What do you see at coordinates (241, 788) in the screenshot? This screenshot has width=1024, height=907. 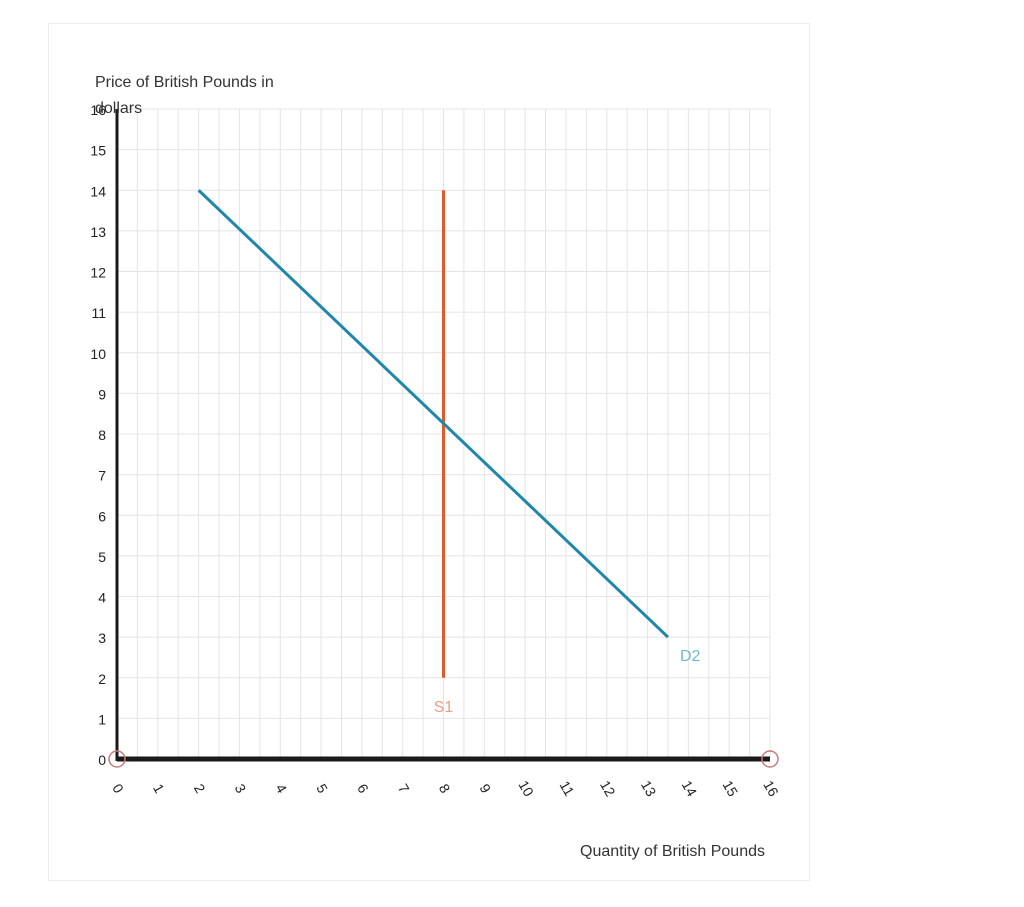 I see `x-tick-label: 3` at bounding box center [241, 788].